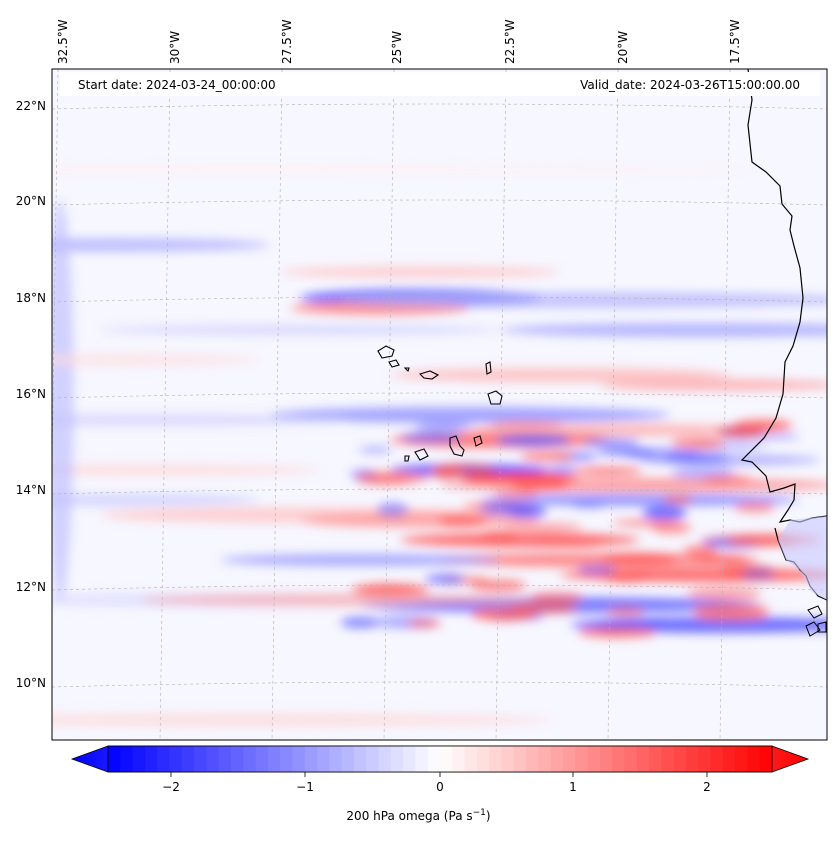 This screenshot has width=837, height=843. I want to click on colorbar-tick-label: 2, so click(707, 787).